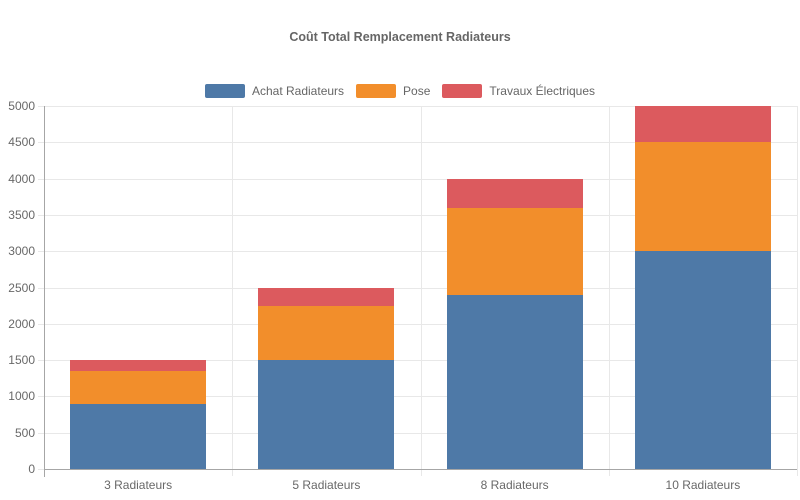  Describe the element at coordinates (21, 396) in the screenshot. I see `y-tick-label: 1000` at that location.